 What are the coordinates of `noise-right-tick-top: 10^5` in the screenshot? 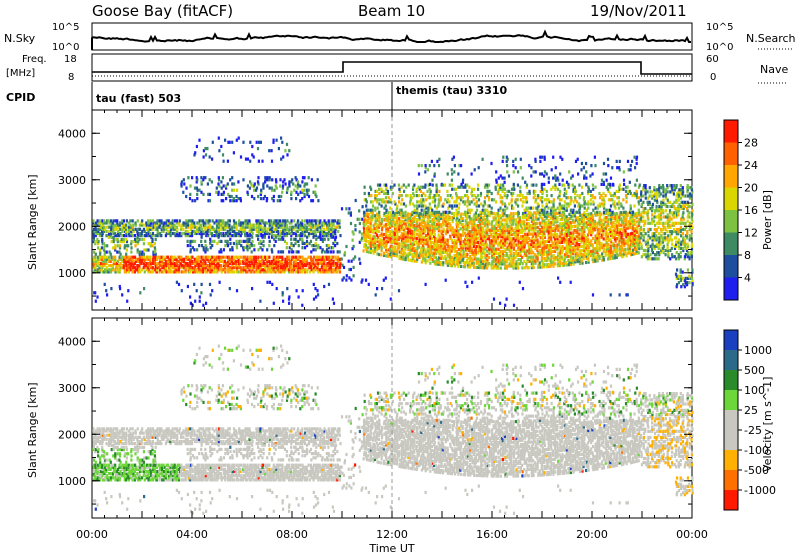 It's located at (719, 27).